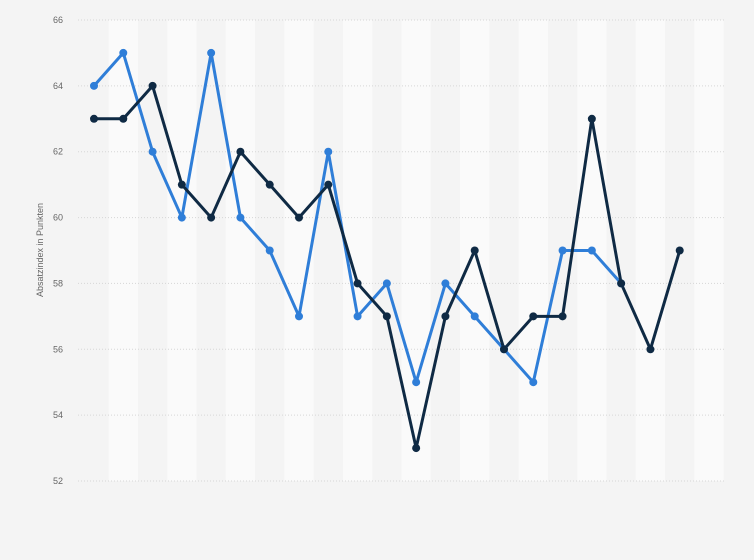 This screenshot has height=560, width=754. I want to click on y-tick-label: 58, so click(58, 283).